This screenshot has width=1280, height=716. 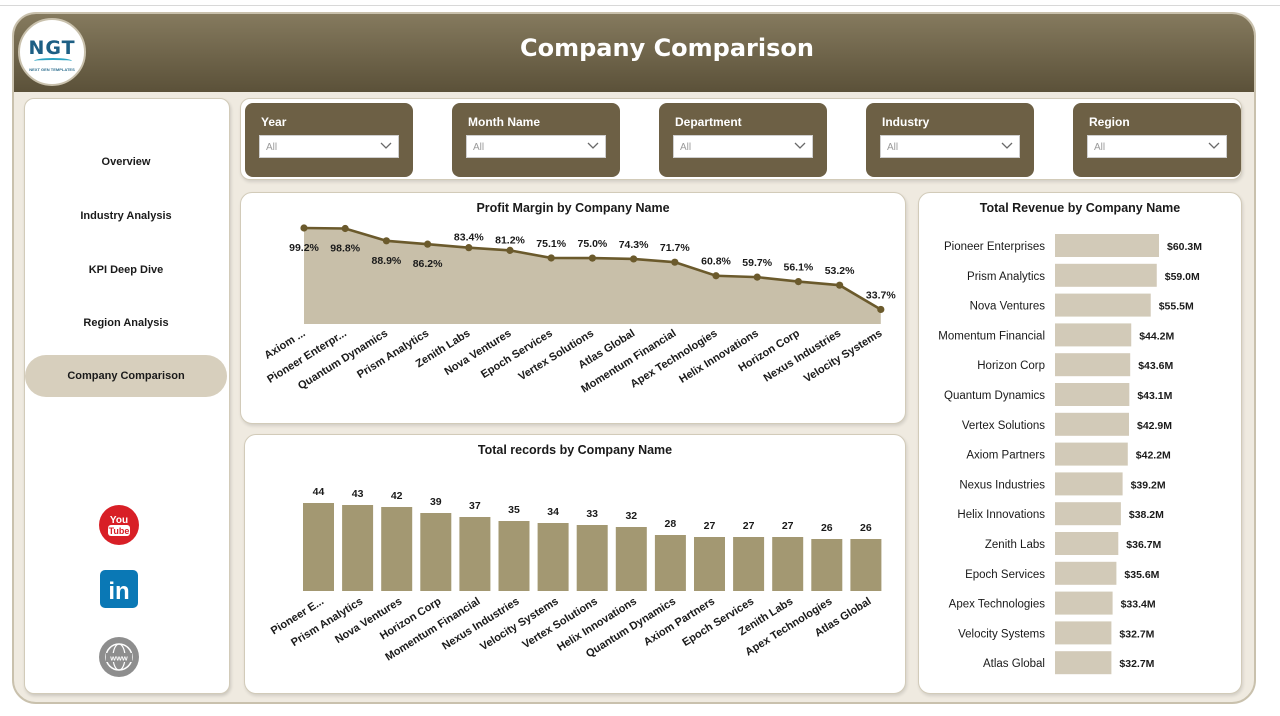 What do you see at coordinates (1154, 426) in the screenshot?
I see `total-revenue-data-label: $42.9M` at bounding box center [1154, 426].